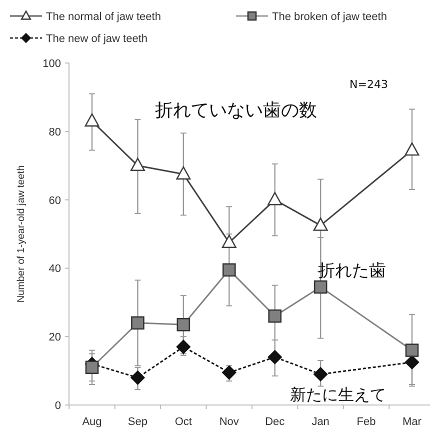 Image resolution: width=432 pixels, height=433 pixels. Describe the element at coordinates (97, 39) in the screenshot. I see `legend-label: The new of jaw teeth` at that location.